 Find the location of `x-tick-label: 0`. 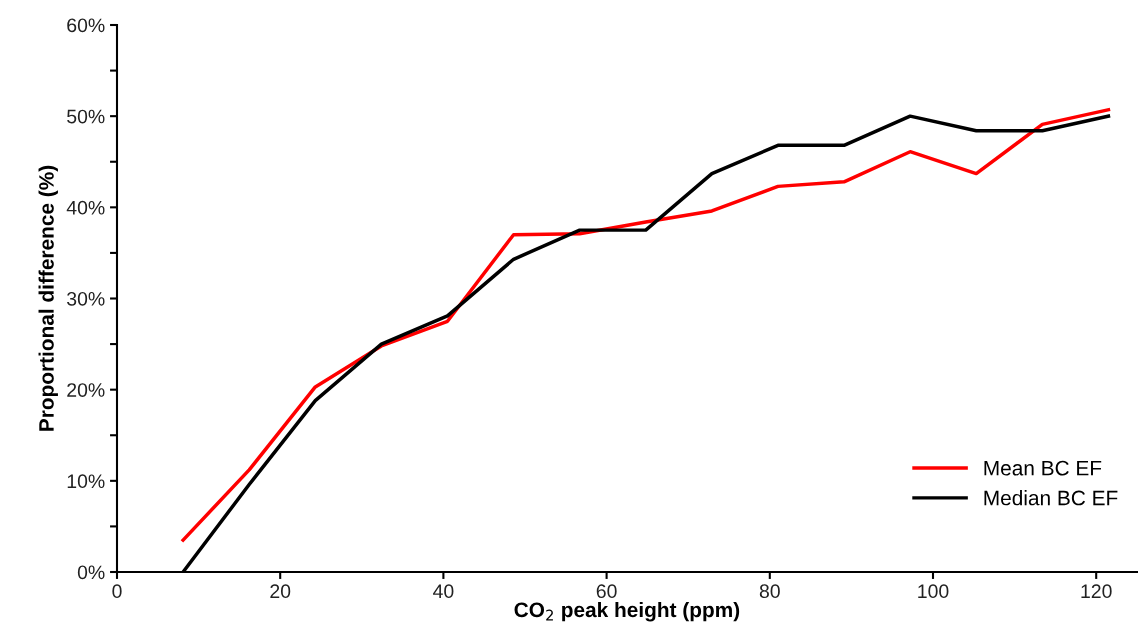

x-tick-label: 0 is located at coordinates (117, 591).